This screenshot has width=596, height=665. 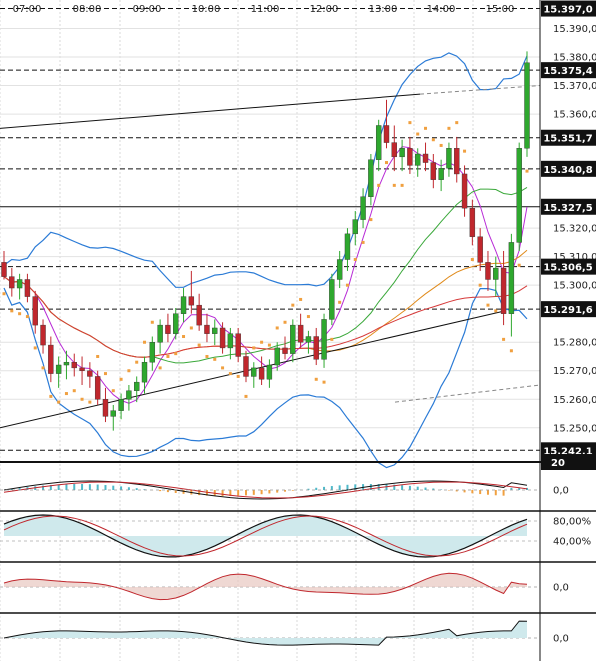 I want to click on price-level-label: 15.291,6, so click(x=567, y=310).